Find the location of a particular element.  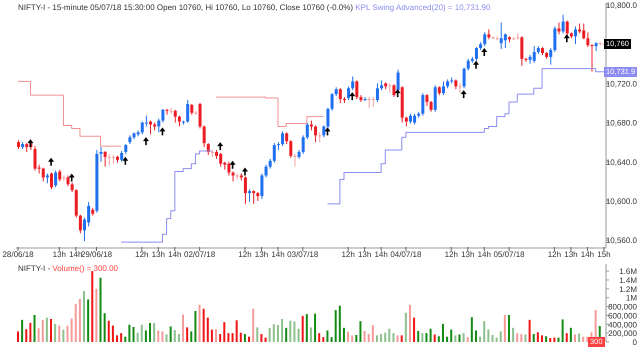

y-tick-label: 1M is located at coordinates (632, 298).